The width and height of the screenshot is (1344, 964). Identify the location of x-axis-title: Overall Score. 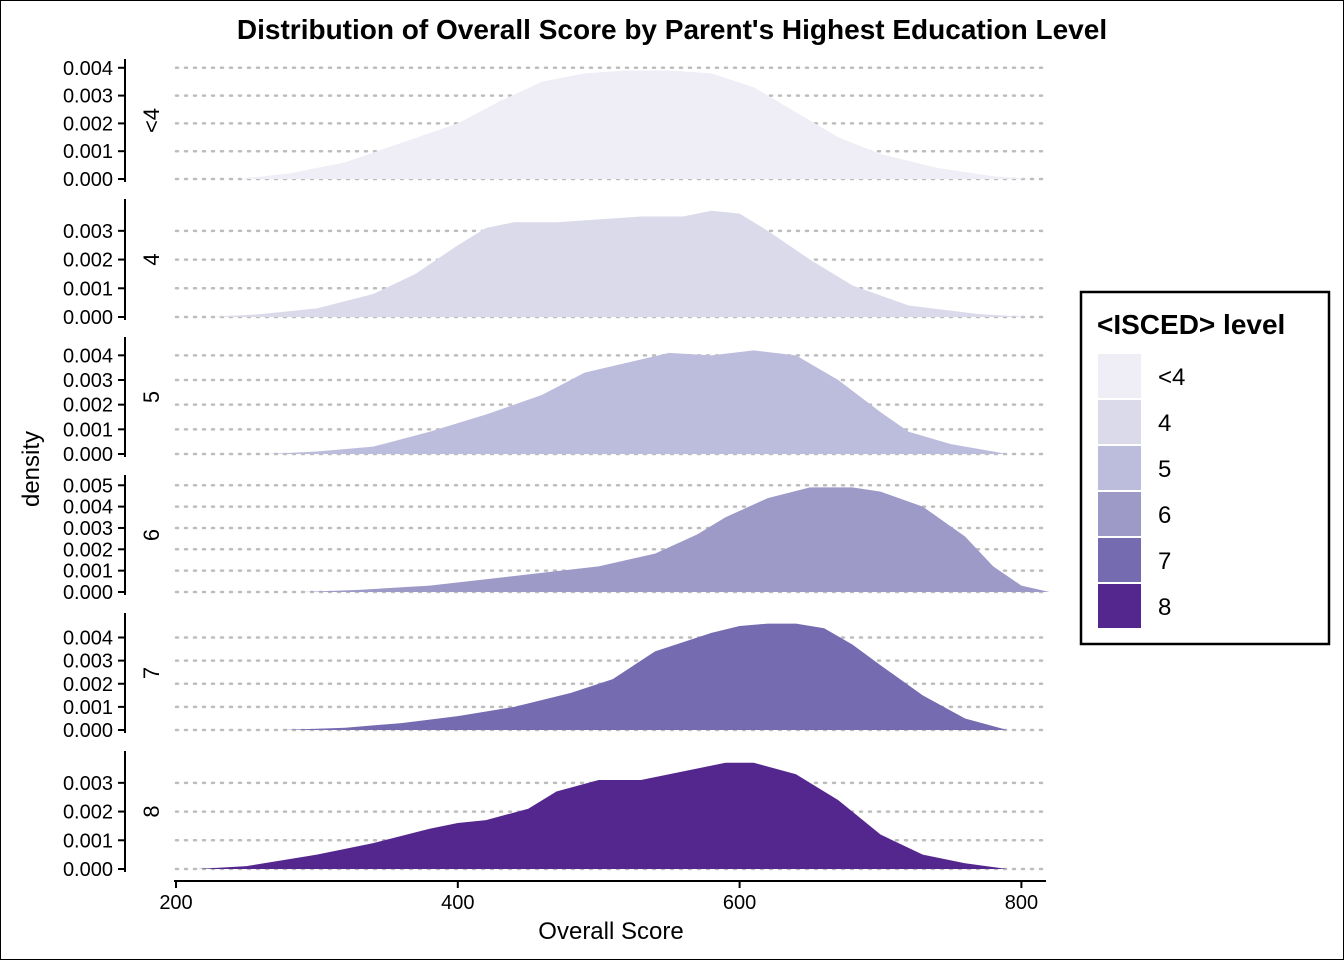
(610, 931).